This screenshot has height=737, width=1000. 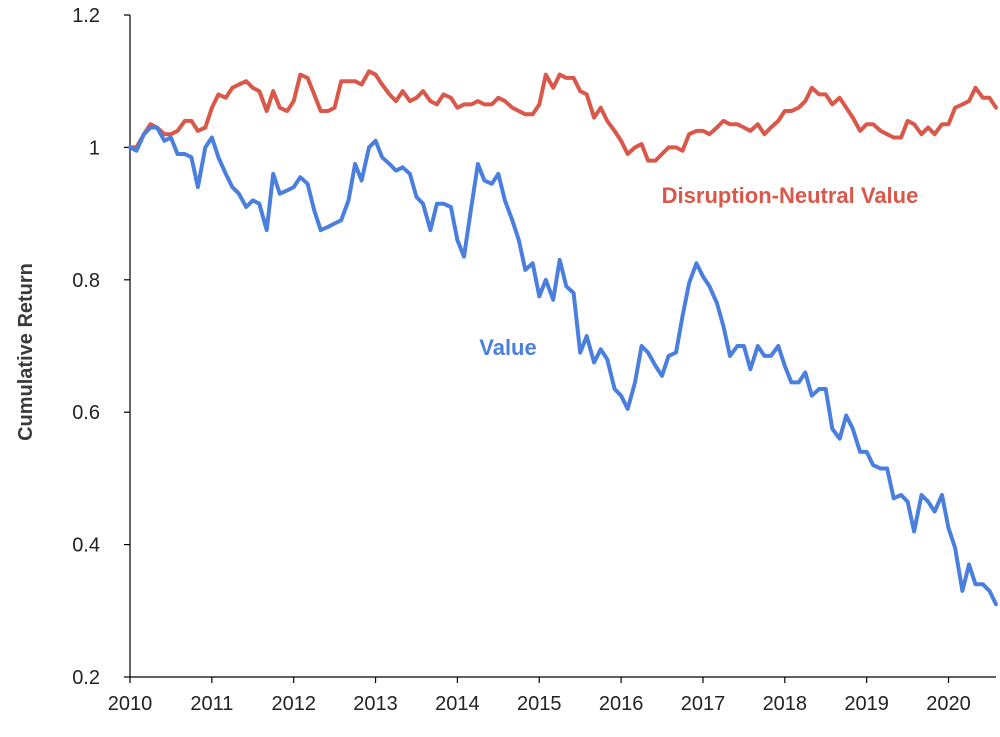 I want to click on y-tick-label: 0.8, so click(x=86, y=281).